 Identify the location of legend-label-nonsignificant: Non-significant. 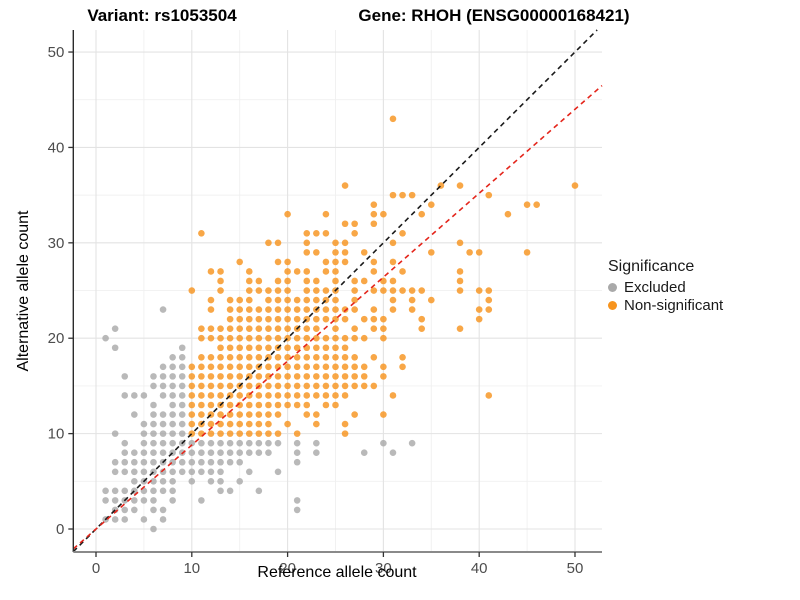
(674, 305).